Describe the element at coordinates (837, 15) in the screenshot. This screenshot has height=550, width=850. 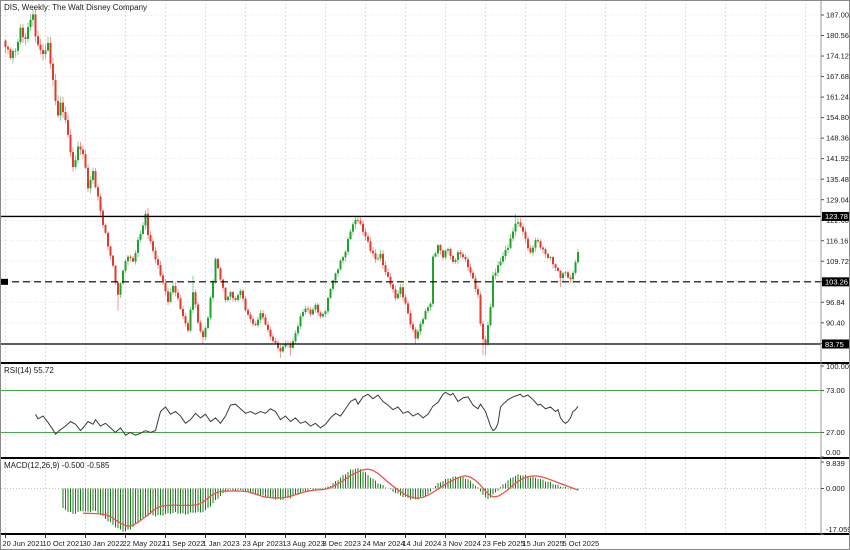
I see `svg-text: 187.00` at that location.